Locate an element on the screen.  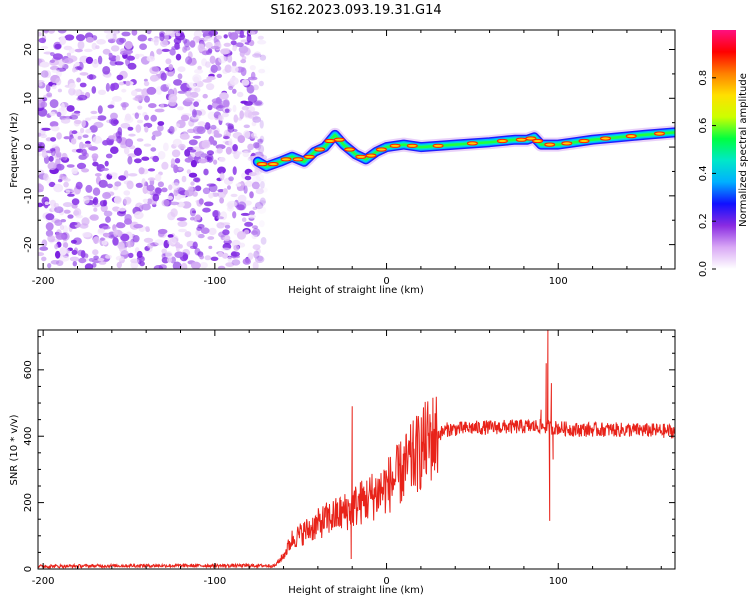
x-tick-label: -100 is located at coordinates (214, 581).